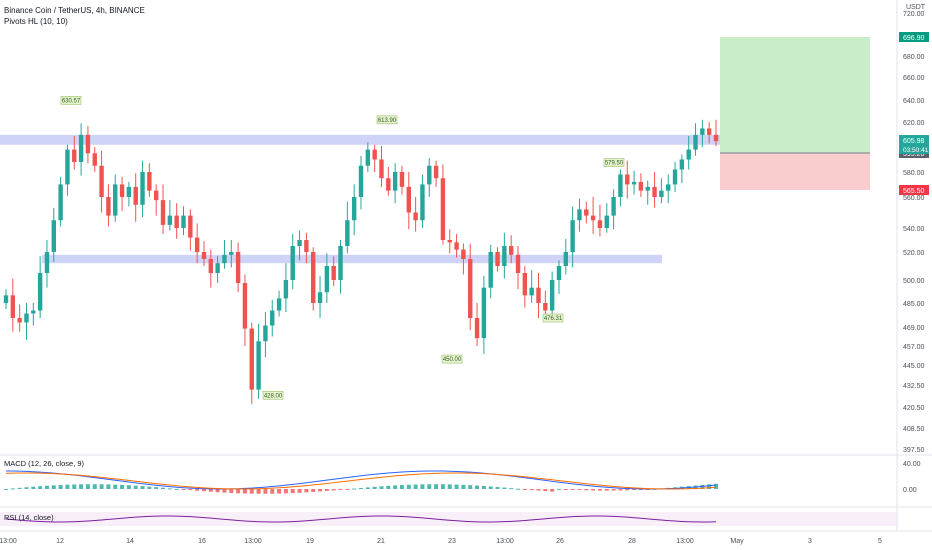  I want to click on price-tick: 620.00, so click(914, 123).